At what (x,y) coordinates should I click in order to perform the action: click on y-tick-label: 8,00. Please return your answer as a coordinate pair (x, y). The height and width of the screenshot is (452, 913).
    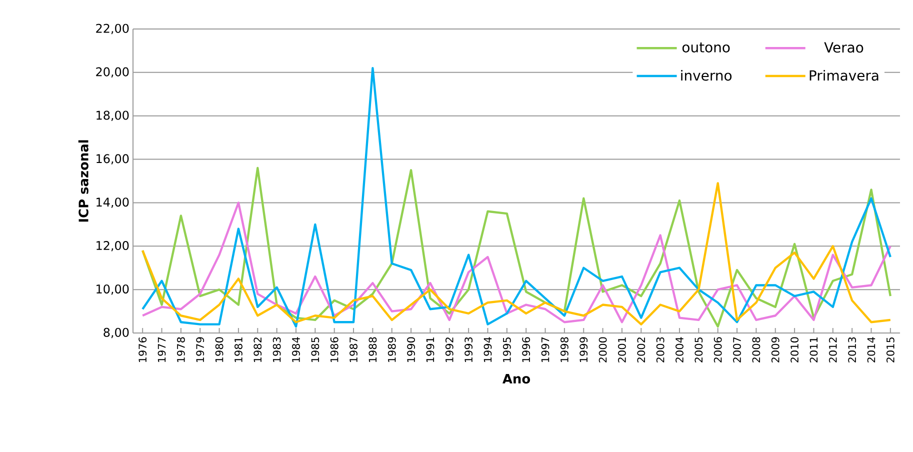
    Looking at the image, I should click on (116, 333).